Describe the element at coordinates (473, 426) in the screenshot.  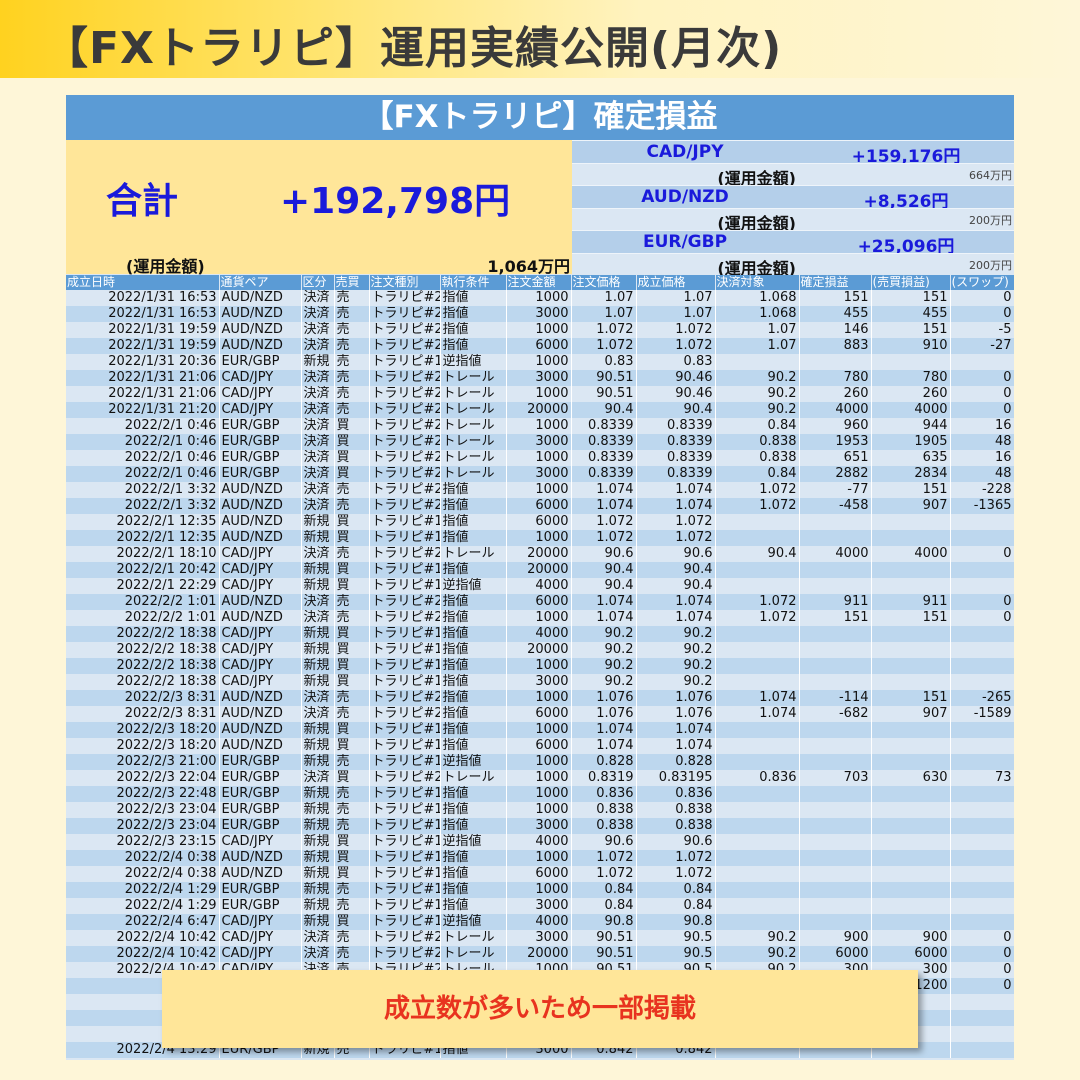
I see `table-cell: トレール` at that location.